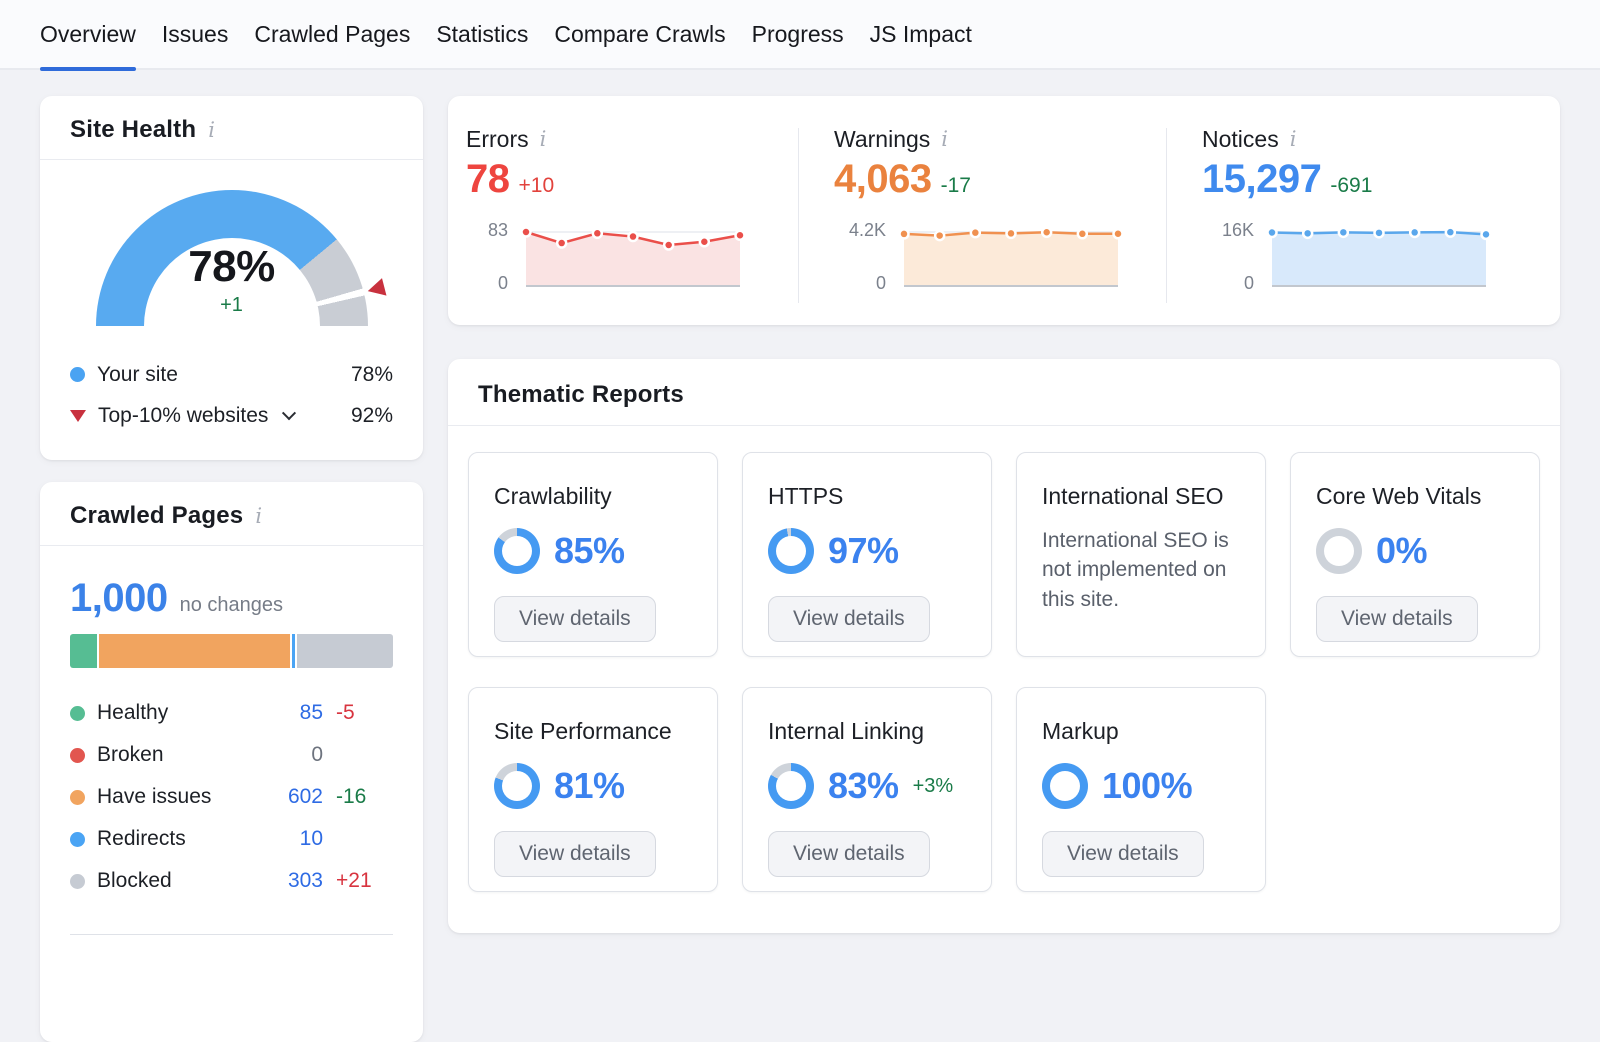 The image size is (1600, 1042). Describe the element at coordinates (536, 185) in the screenshot. I see `errors-delta: +10` at that location.